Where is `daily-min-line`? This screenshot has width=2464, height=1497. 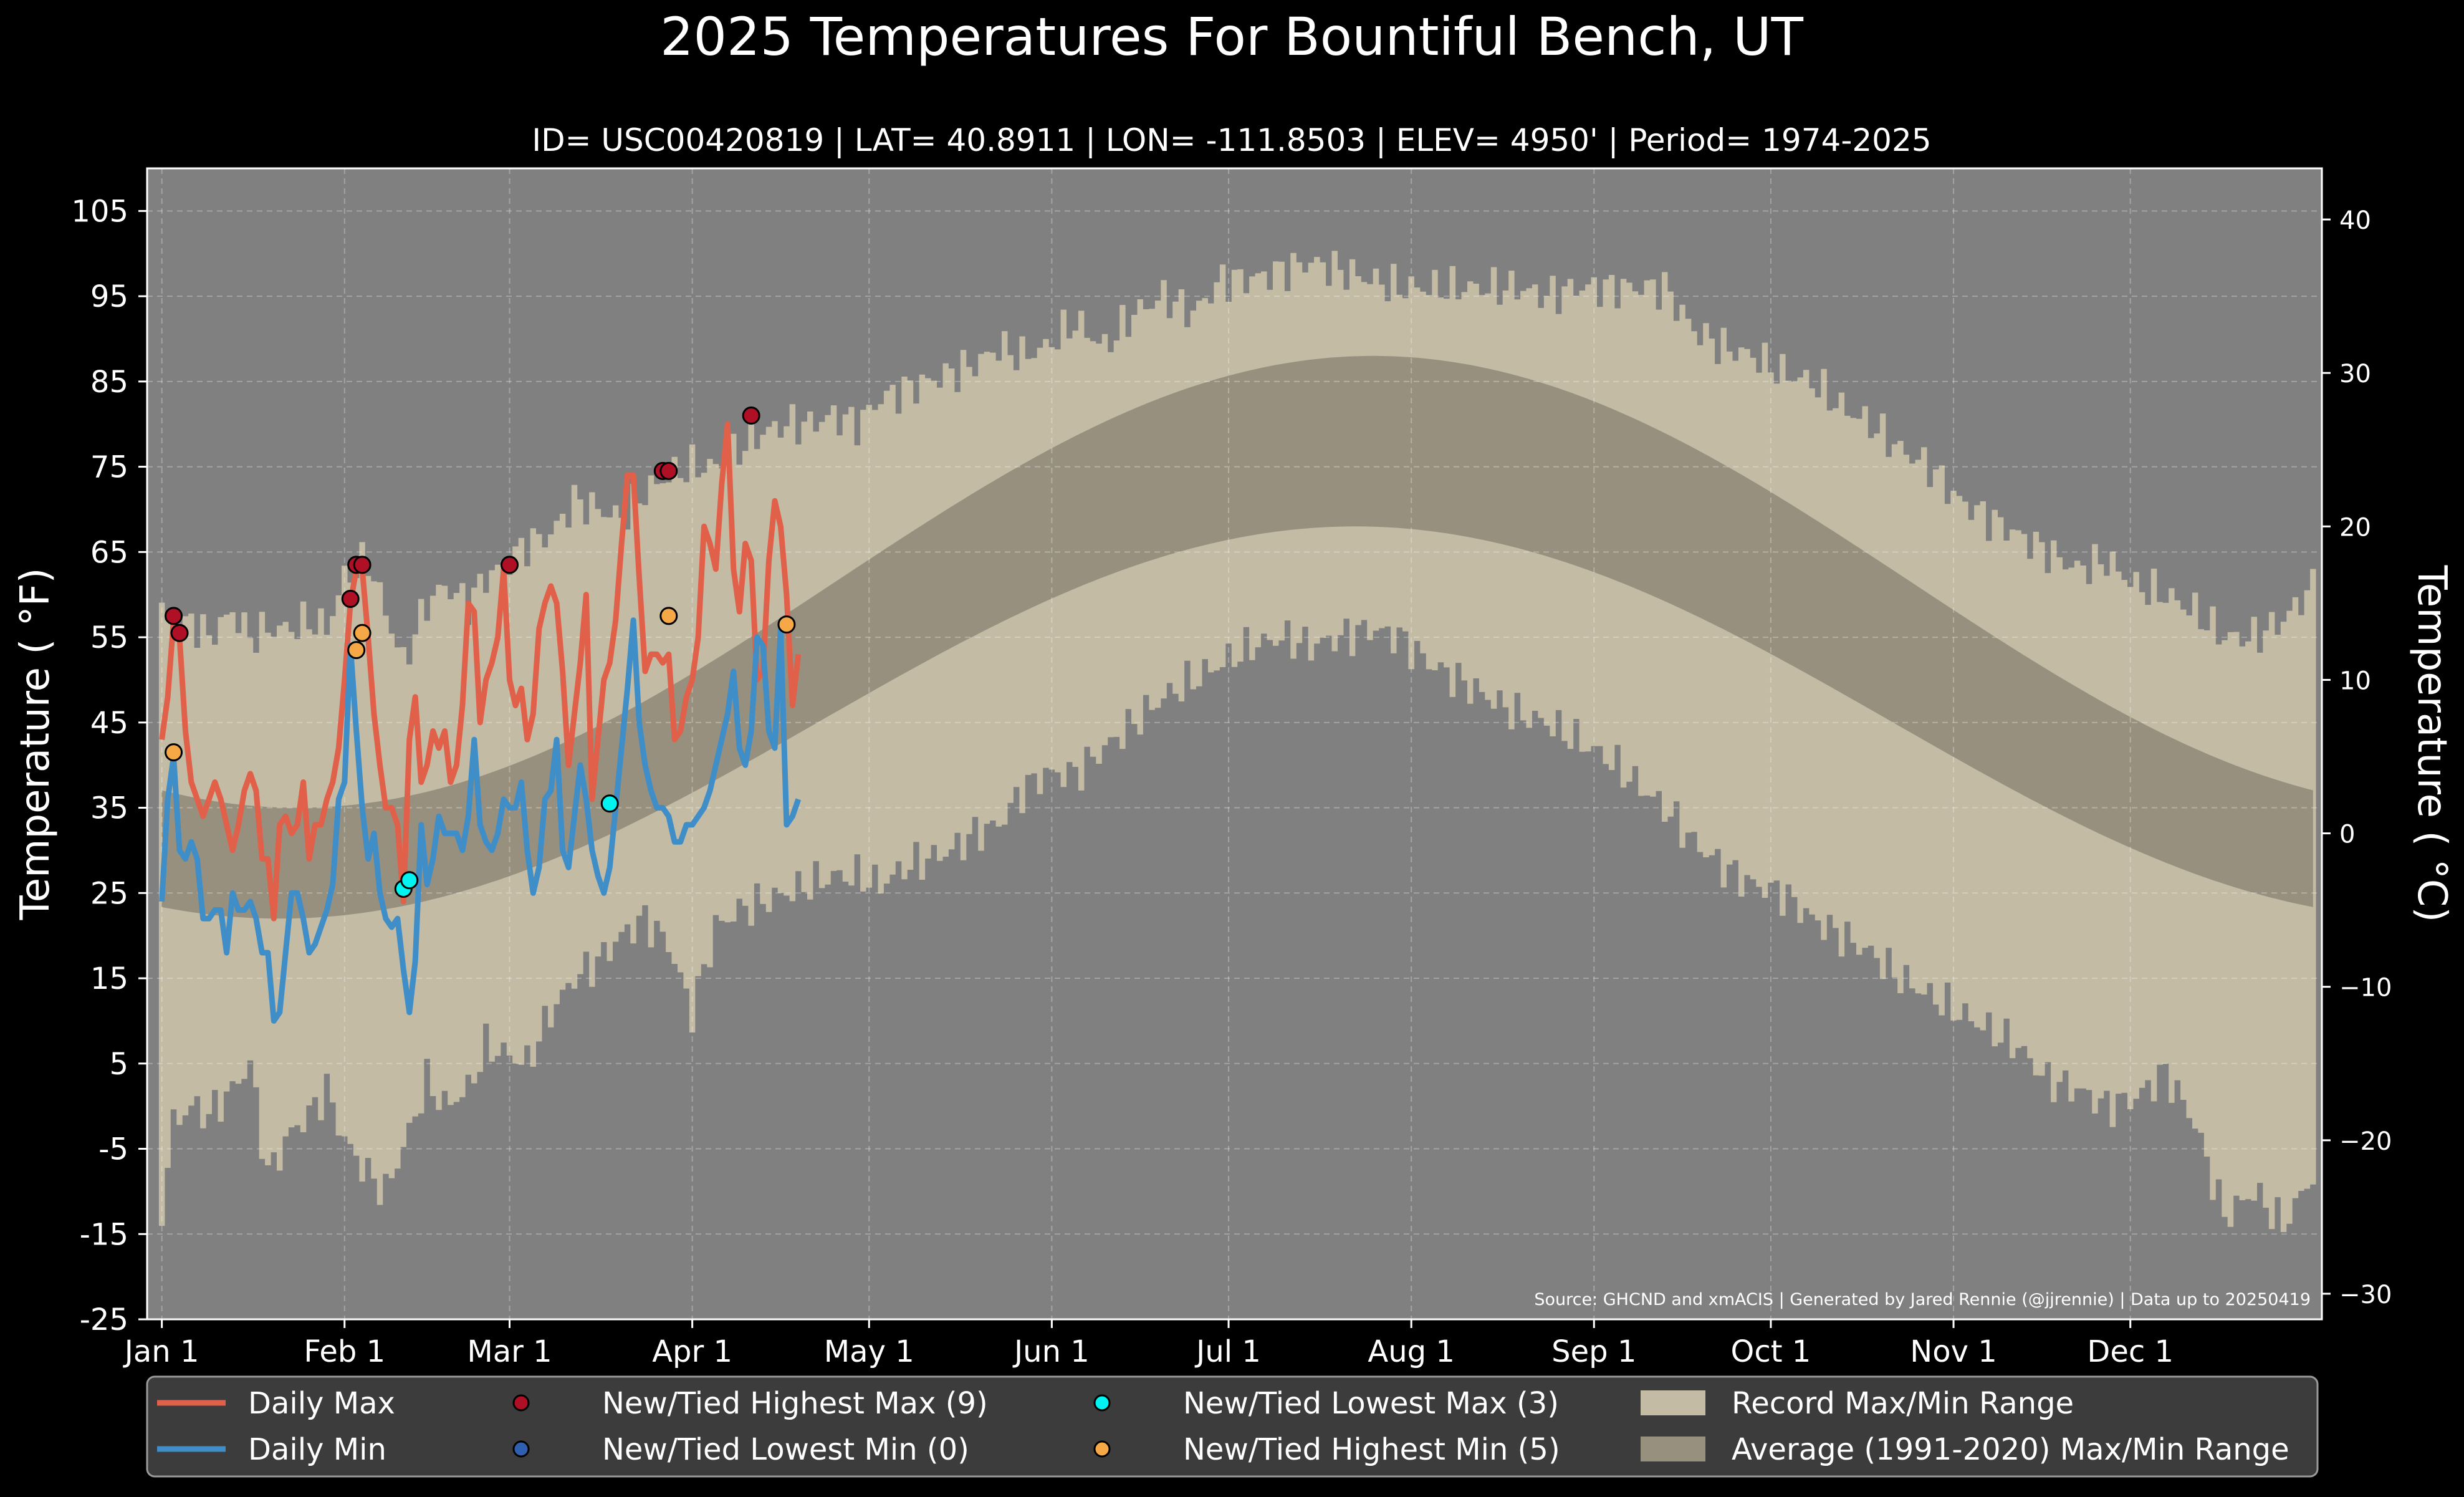 daily-min-line is located at coordinates (480, 820).